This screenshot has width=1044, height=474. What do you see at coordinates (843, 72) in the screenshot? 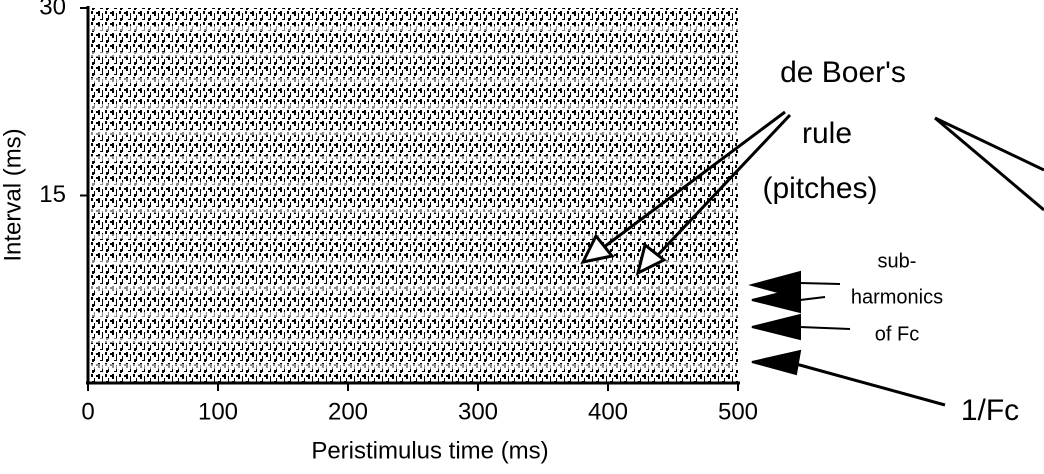
I see `annotation: de Boer's` at bounding box center [843, 72].